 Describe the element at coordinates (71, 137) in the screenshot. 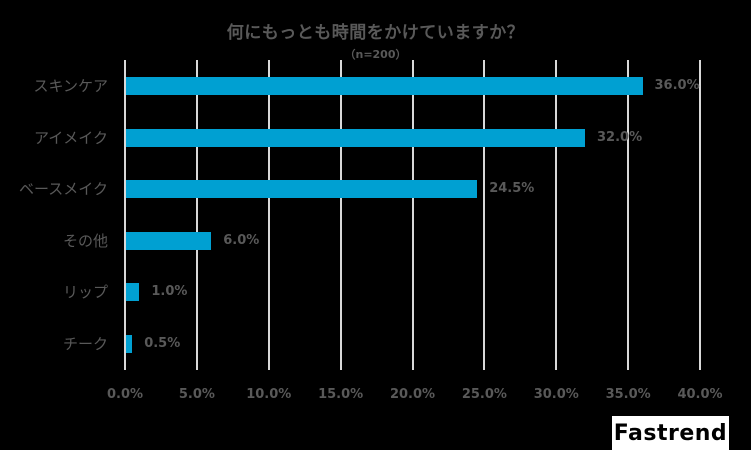

I see `category-label: アイメイク` at that location.